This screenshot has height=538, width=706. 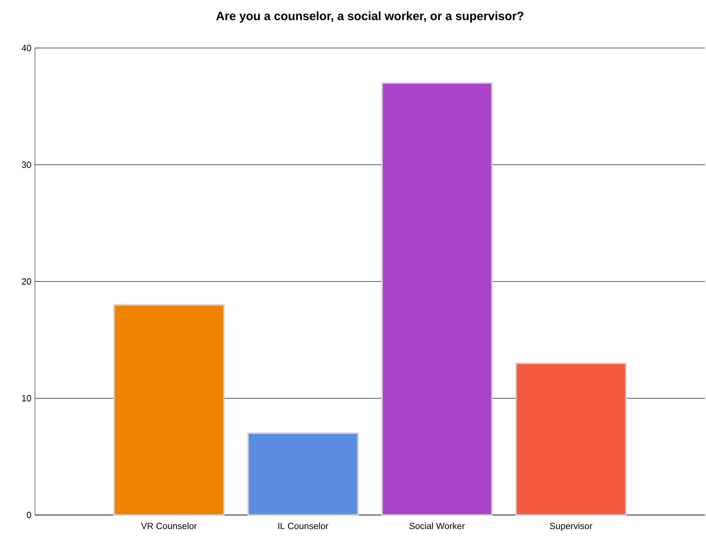 I want to click on x-tick-label: IL Counselor, so click(x=303, y=526).